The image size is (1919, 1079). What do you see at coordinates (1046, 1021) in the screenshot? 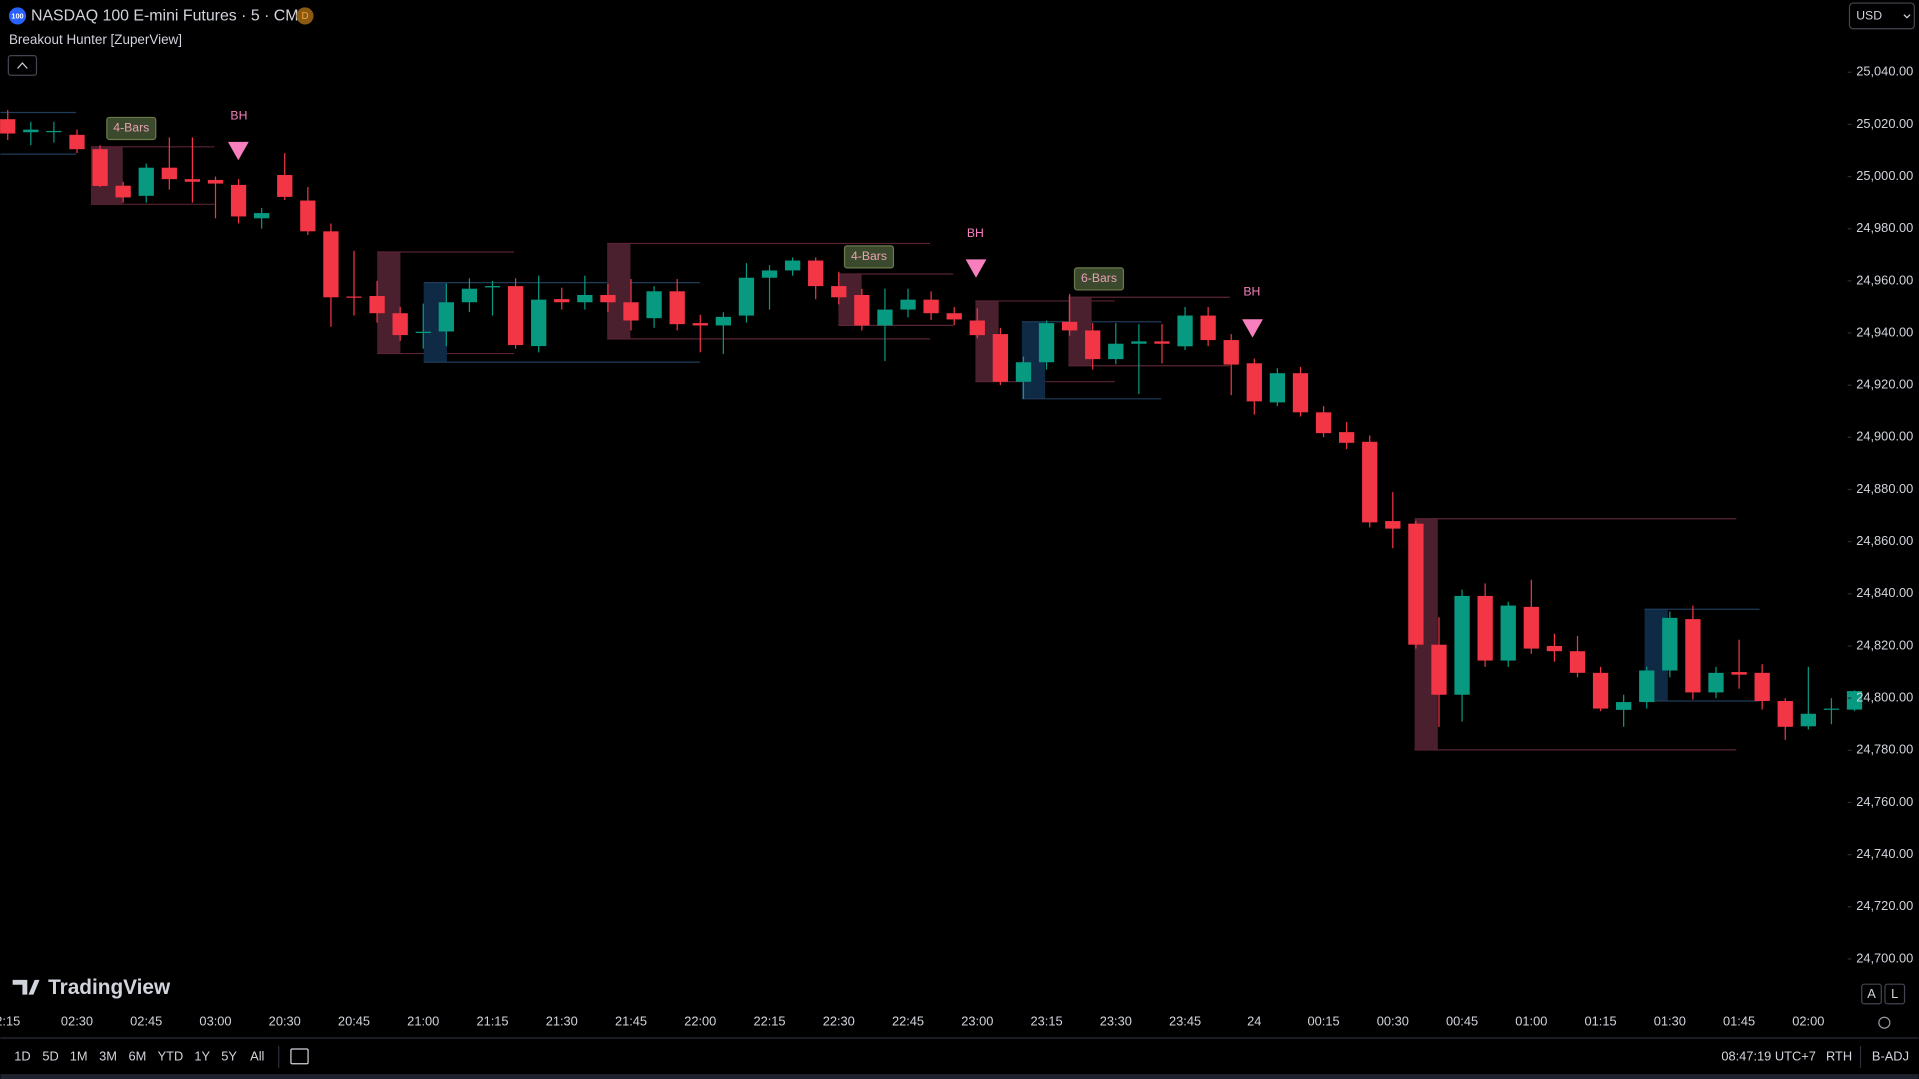
I see `x-tick-label: 23:15` at bounding box center [1046, 1021].